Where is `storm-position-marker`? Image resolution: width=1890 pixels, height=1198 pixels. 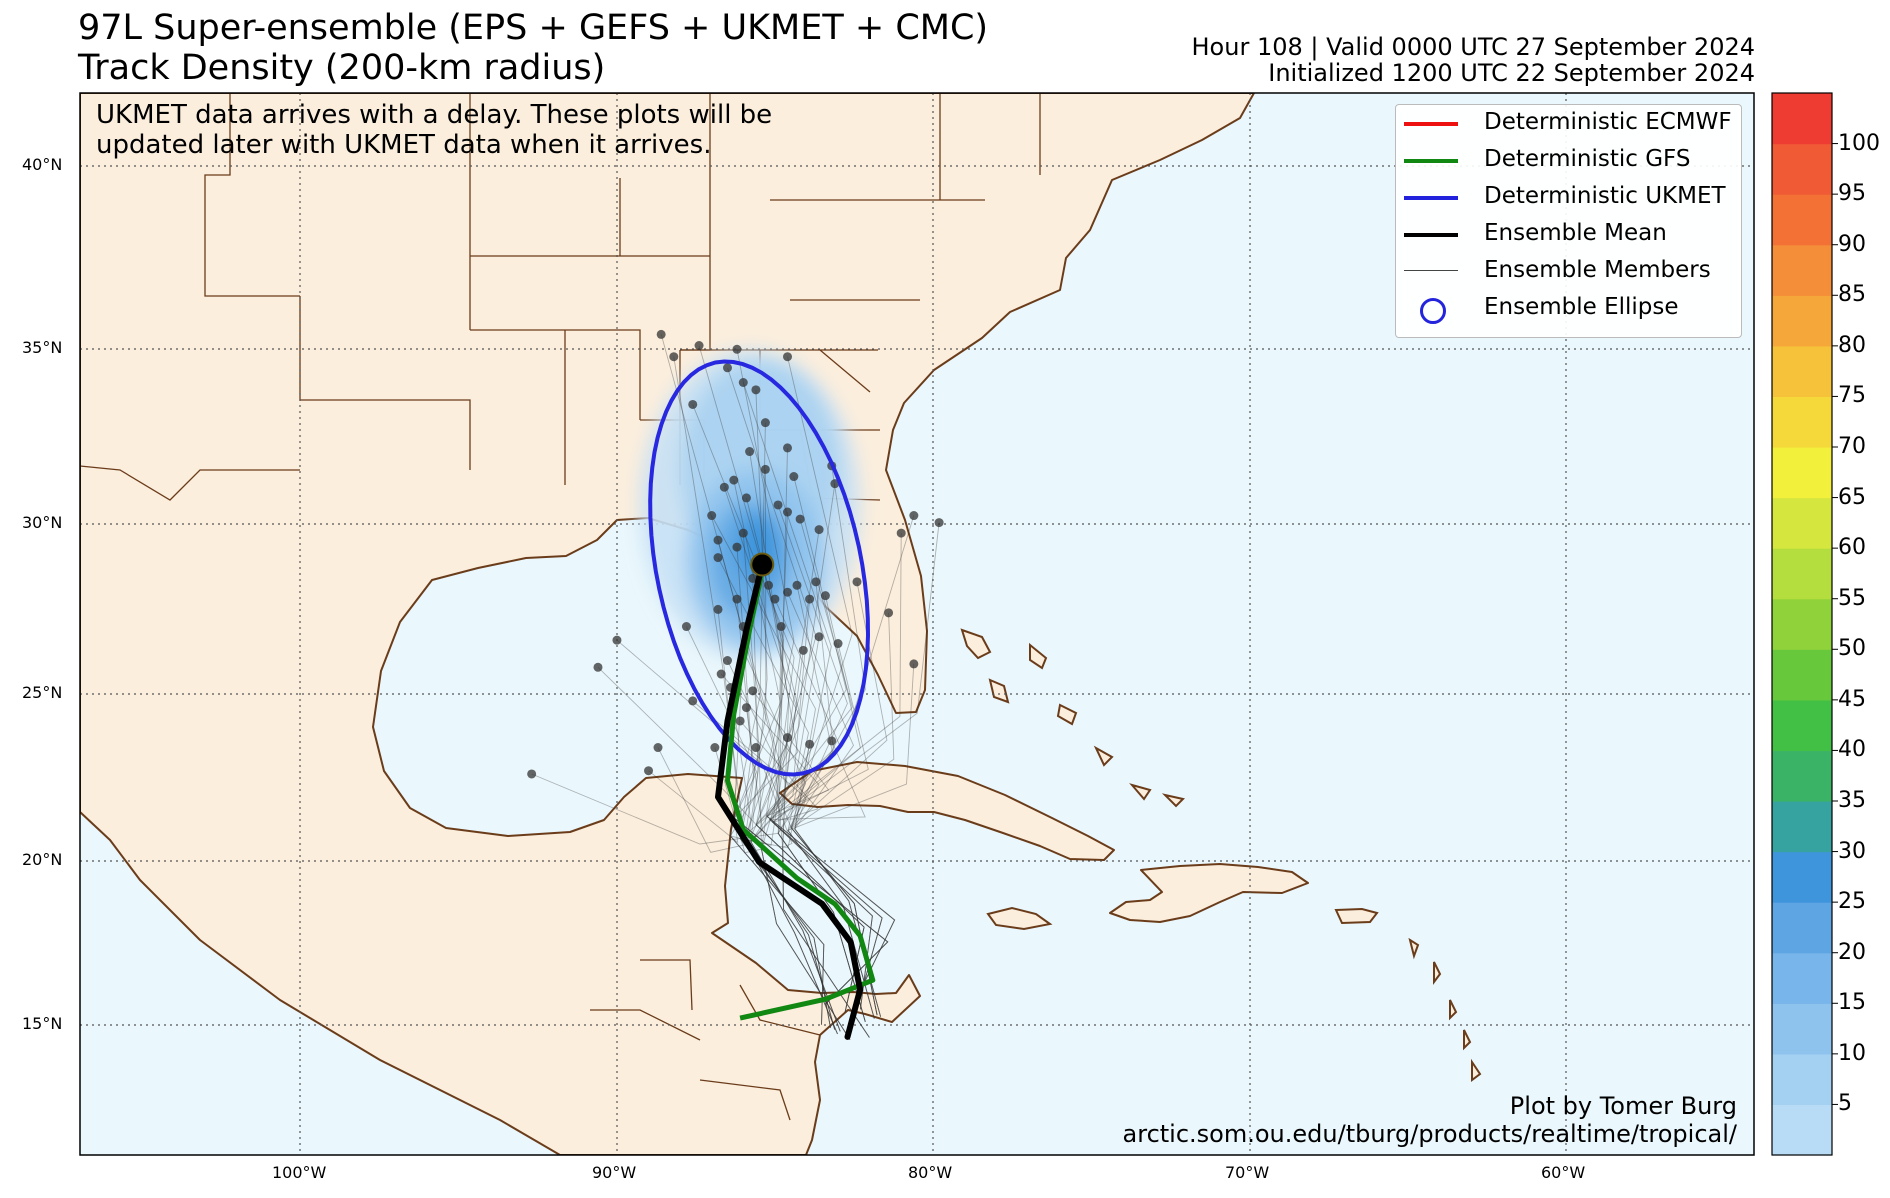
storm-position-marker is located at coordinates (762, 564).